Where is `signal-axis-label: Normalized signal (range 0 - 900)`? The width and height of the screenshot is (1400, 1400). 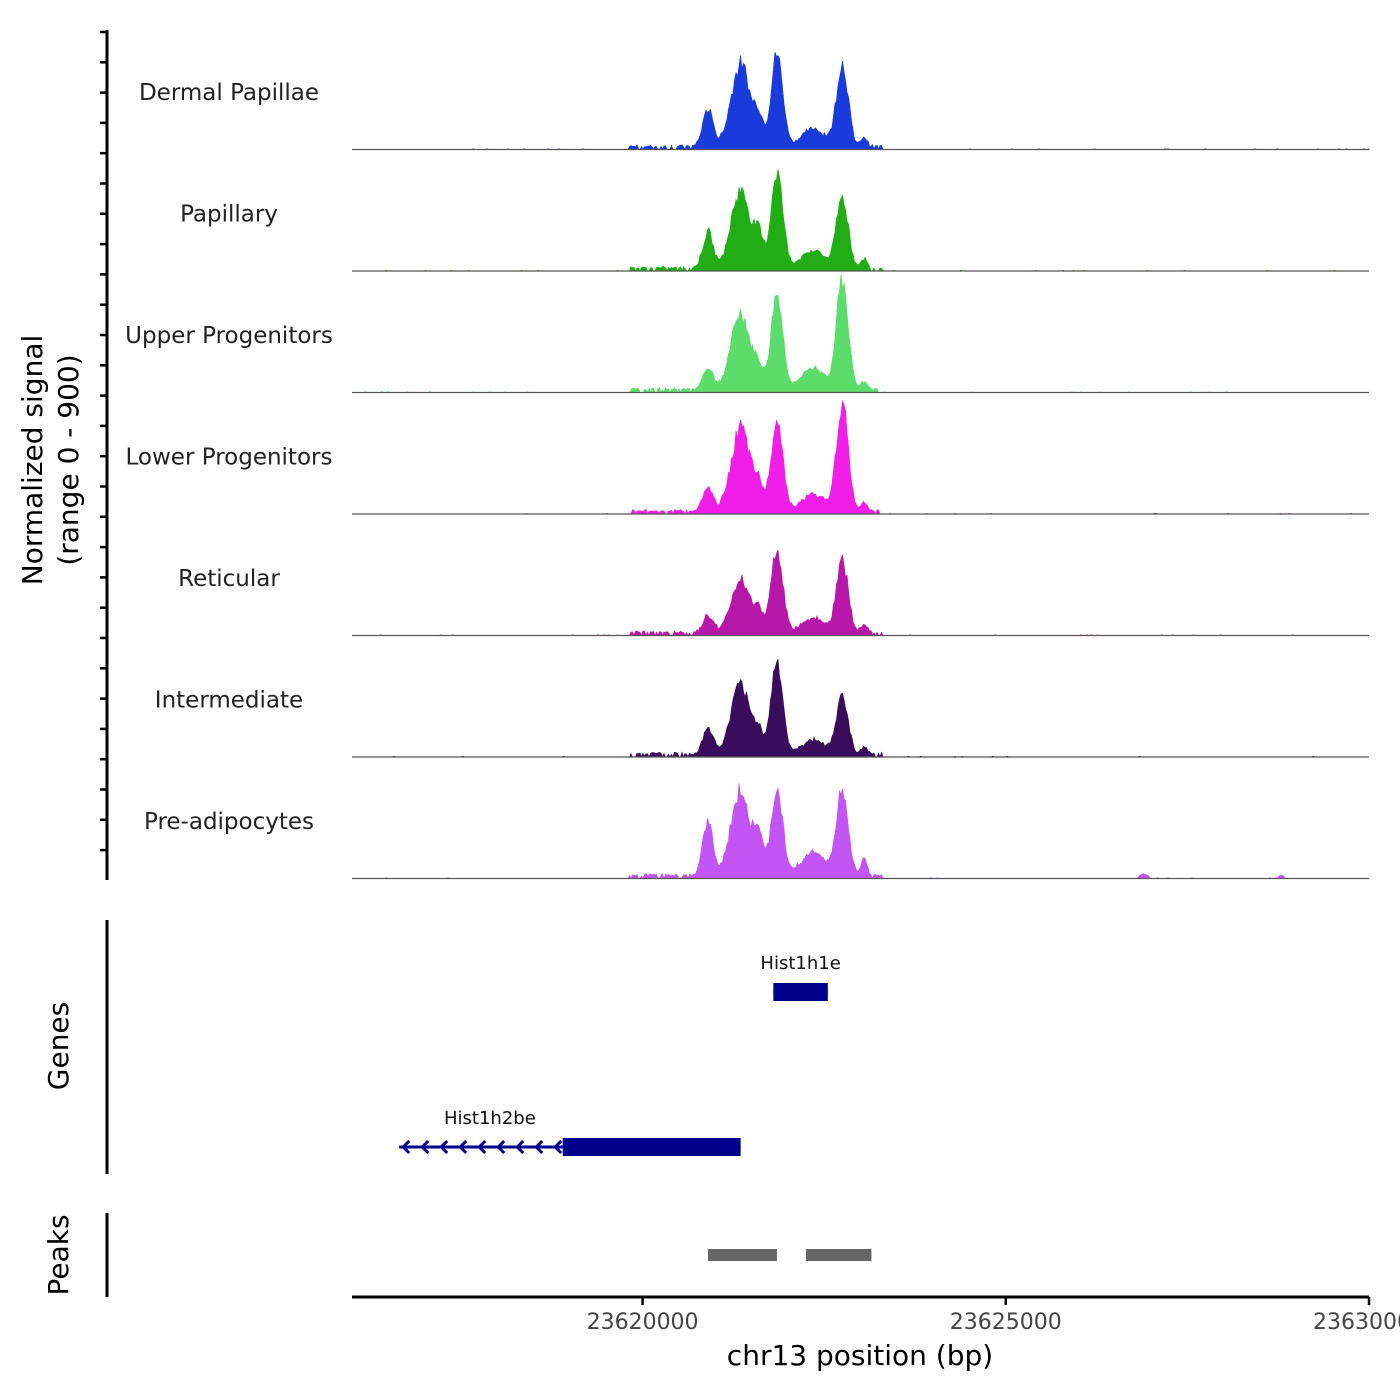
signal-axis-label: Normalized signal (range 0 - 900) is located at coordinates (50, 460).